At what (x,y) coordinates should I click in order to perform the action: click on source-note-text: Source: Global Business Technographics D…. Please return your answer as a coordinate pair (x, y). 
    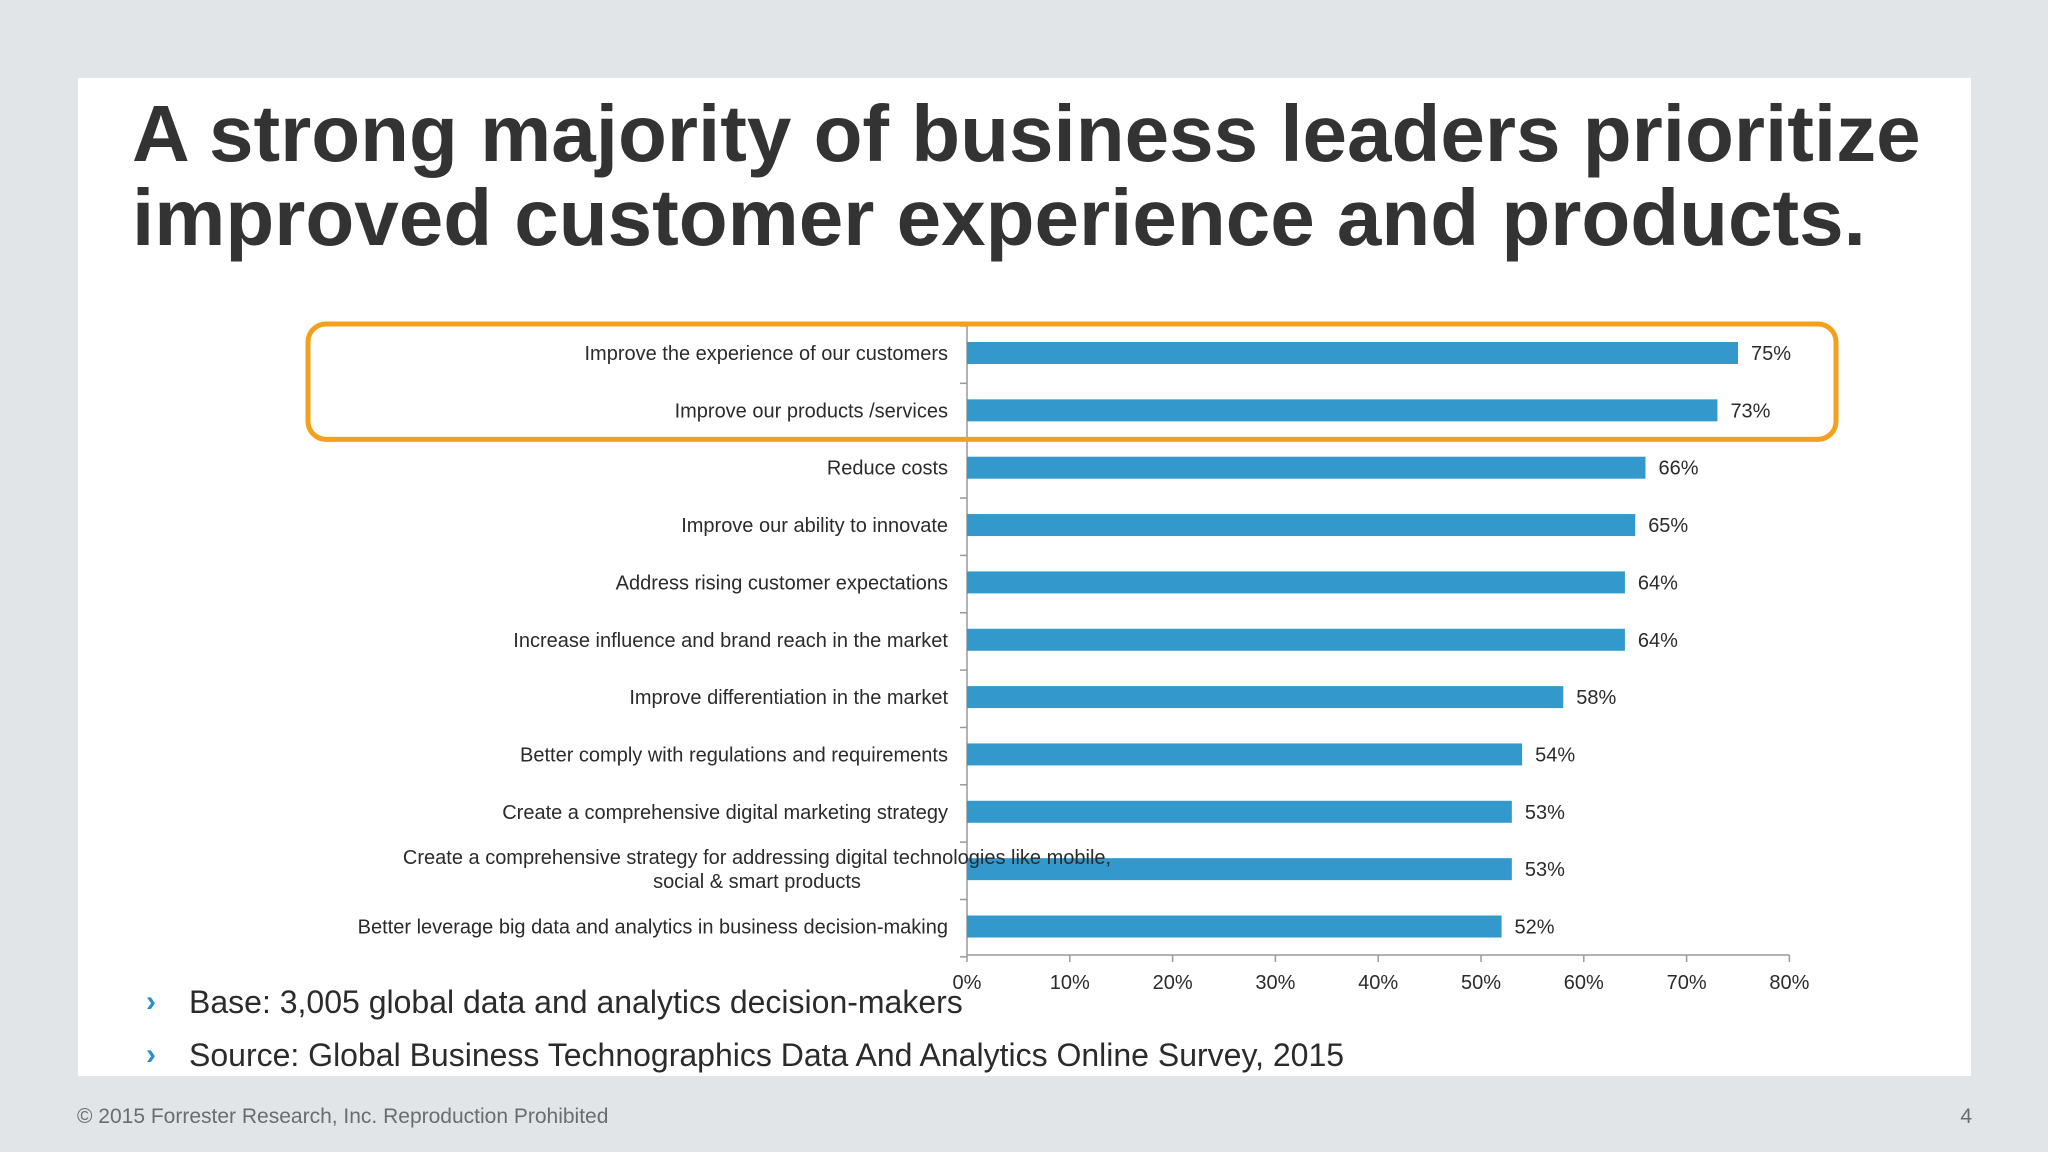
    Looking at the image, I should click on (767, 1055).